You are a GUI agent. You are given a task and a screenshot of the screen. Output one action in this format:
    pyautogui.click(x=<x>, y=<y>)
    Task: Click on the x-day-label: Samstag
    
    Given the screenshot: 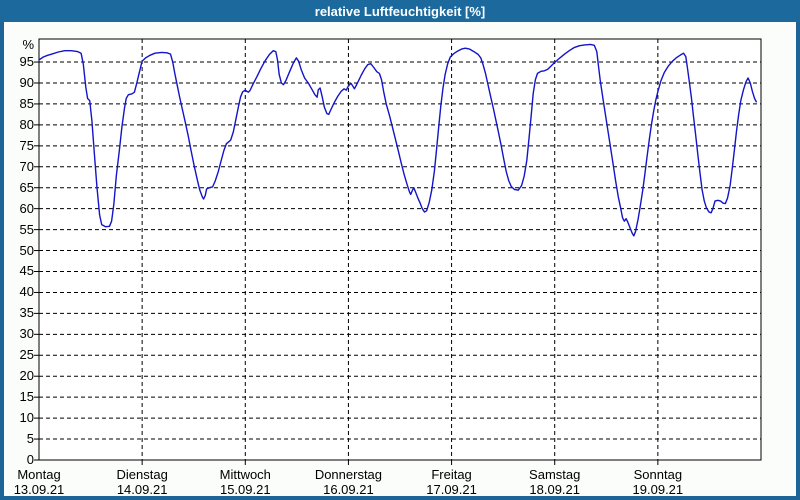 What is the action you would take?
    pyautogui.click(x=555, y=474)
    